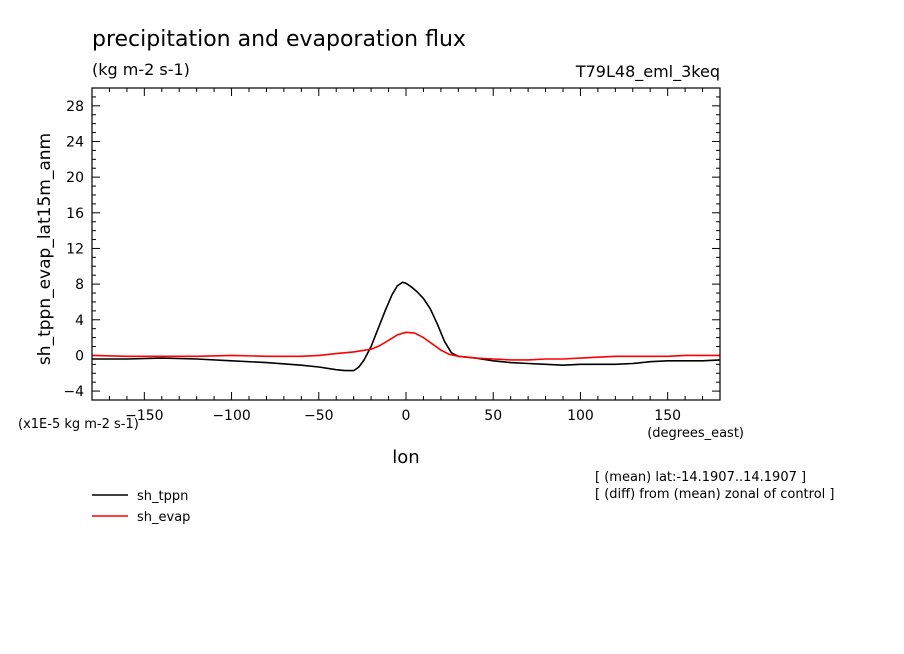  I want to click on x-tick-label: −100, so click(231, 416).